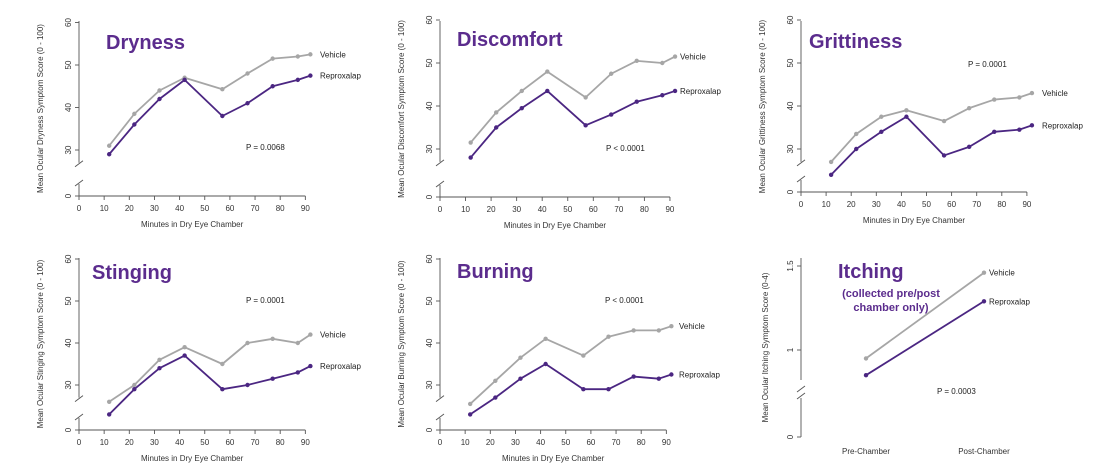 This screenshot has height=468, width=1112. Describe the element at coordinates (914, 220) in the screenshot. I see `x-axis-label: Minutes in Dry Eye Chamber` at that location.